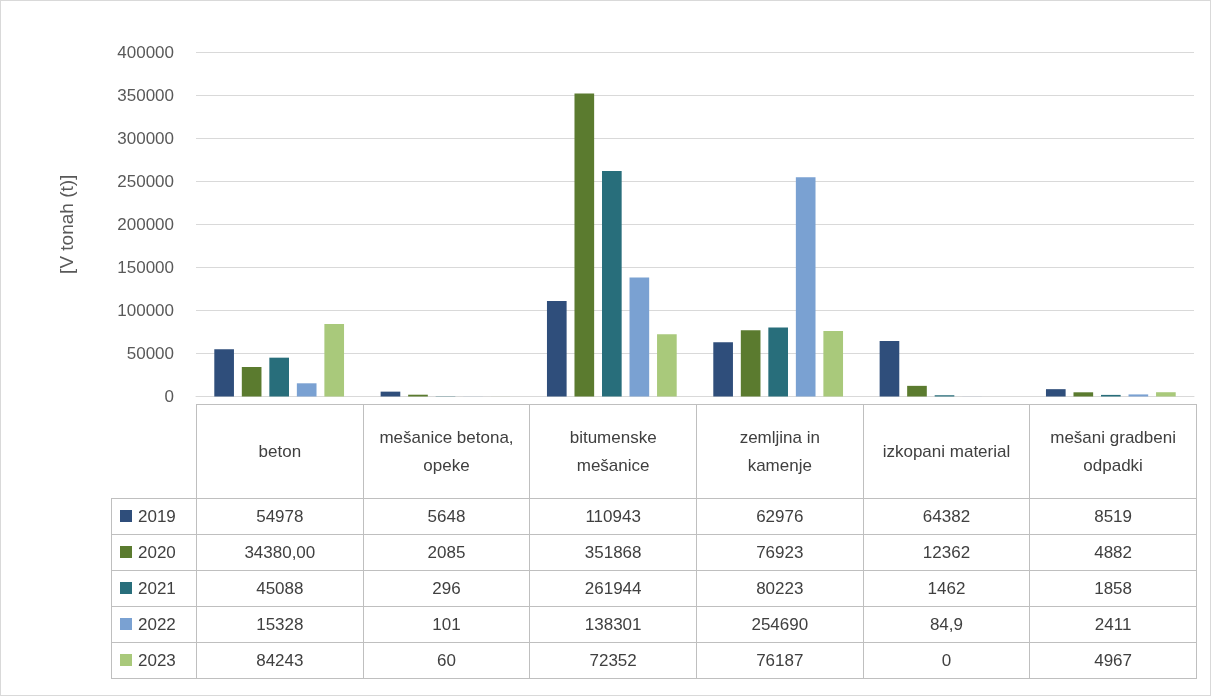 This screenshot has width=1211, height=696. Describe the element at coordinates (446, 588) in the screenshot. I see `data-label: 296` at that location.